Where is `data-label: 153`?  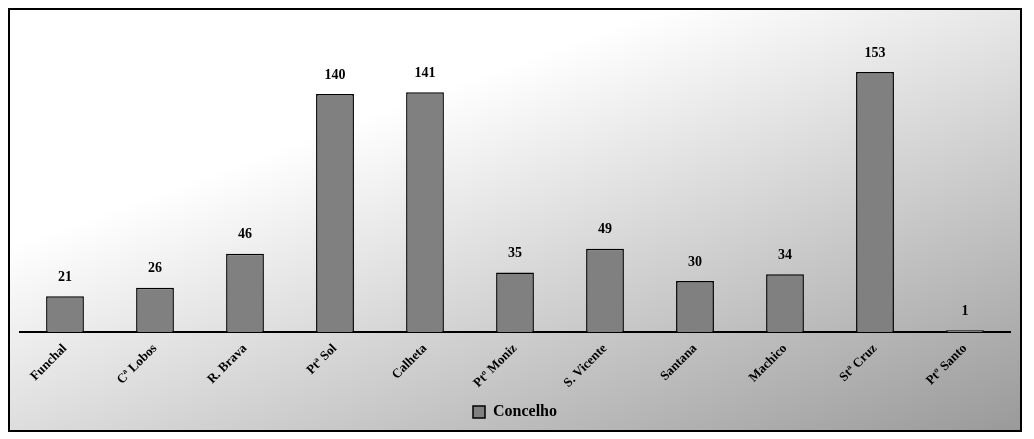 data-label: 153 is located at coordinates (875, 52).